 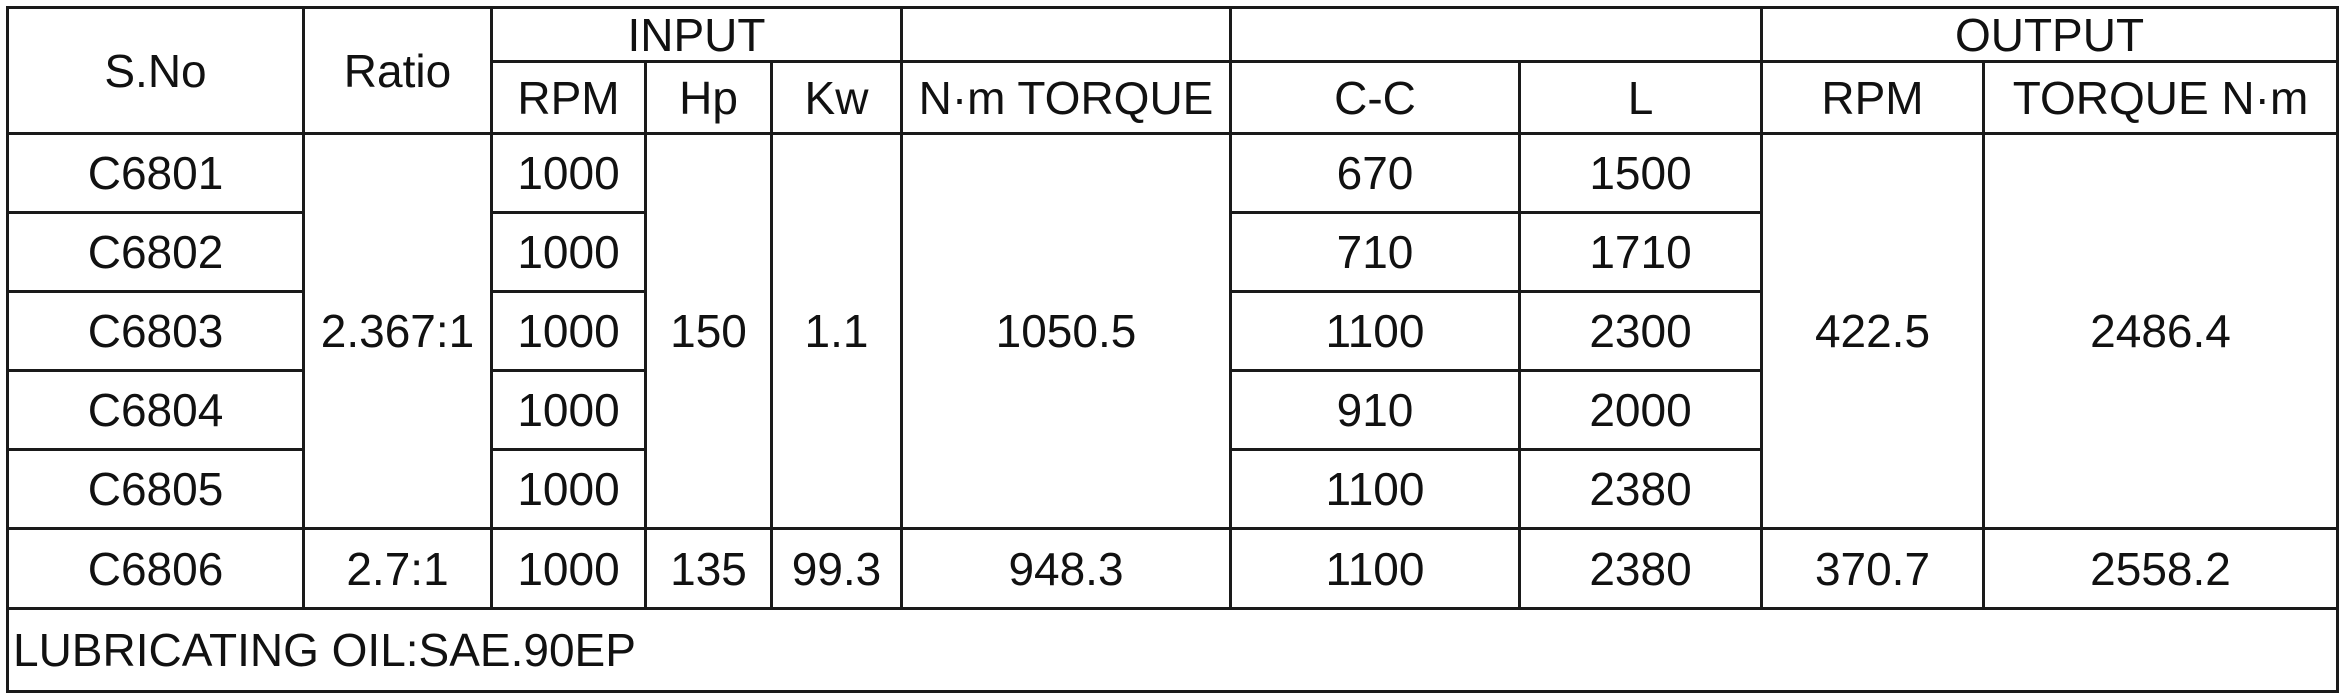 What do you see at coordinates (836, 331) in the screenshot?
I see `kw-cell: 1.1` at bounding box center [836, 331].